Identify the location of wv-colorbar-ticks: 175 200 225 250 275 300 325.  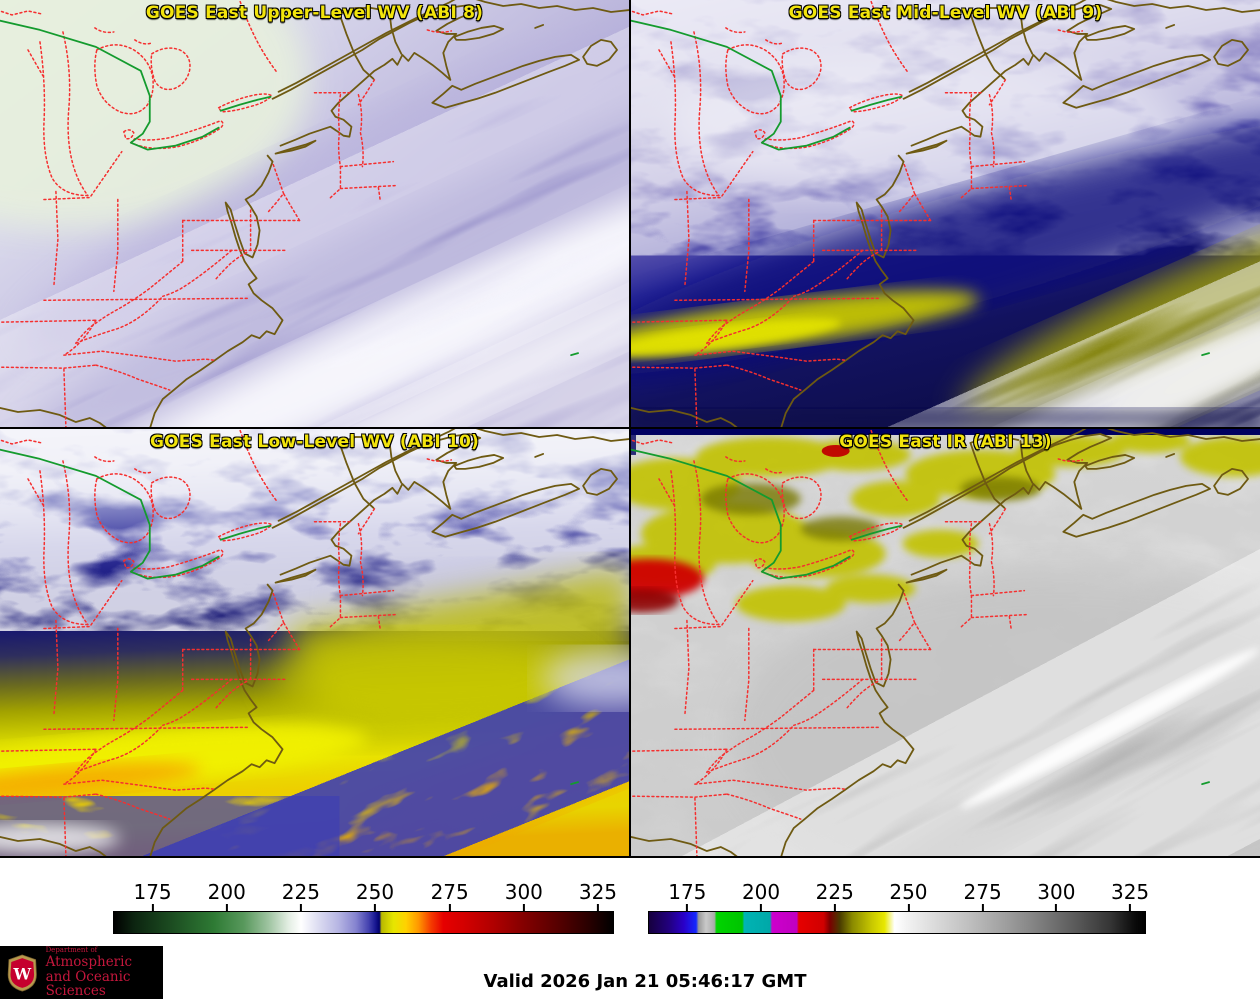
(365, 898).